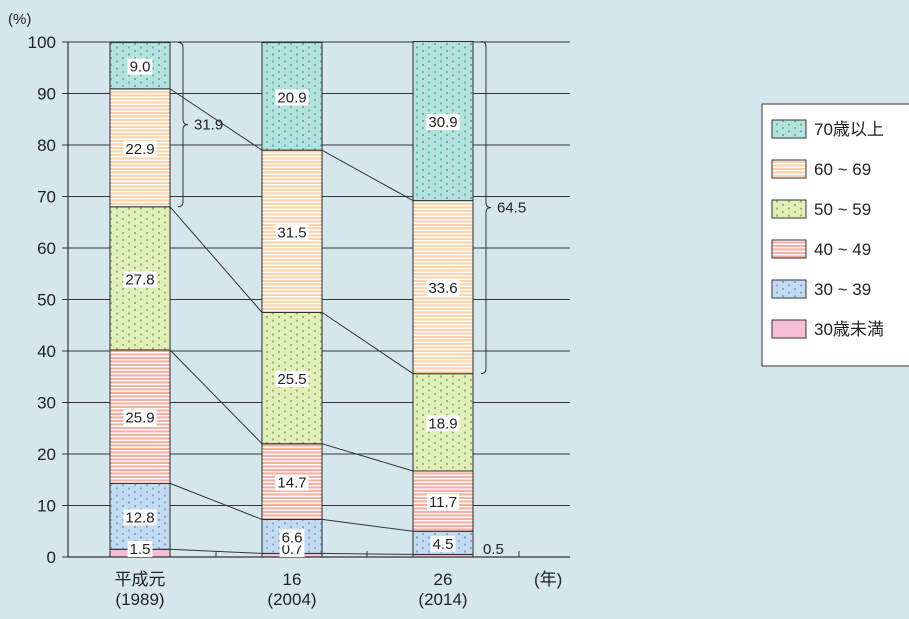  I want to click on bar-value-label: 4.5, so click(443, 544).